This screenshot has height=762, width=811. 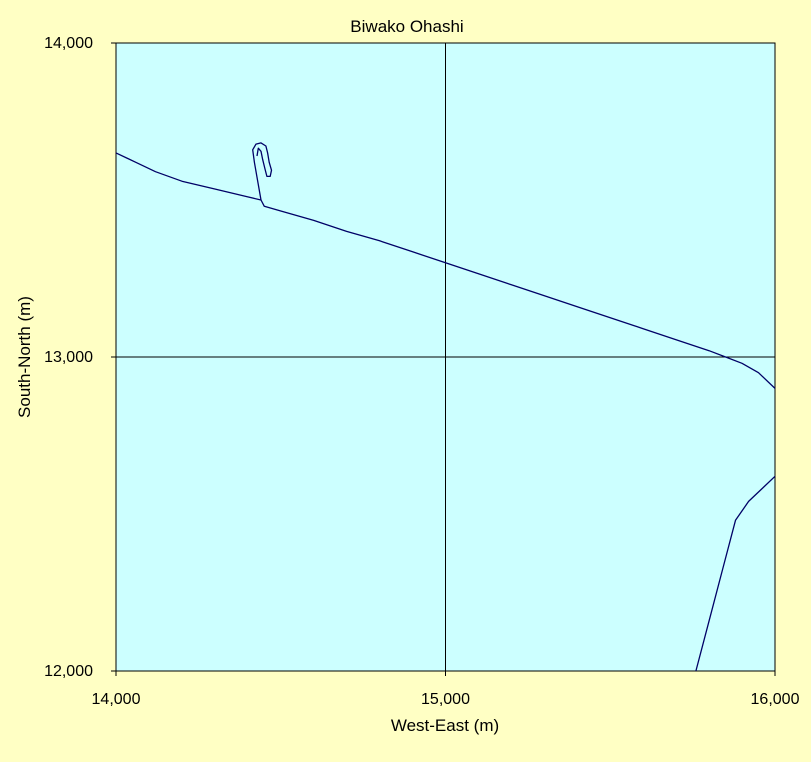 I want to click on x-tick-label: 15,000, so click(x=445, y=699).